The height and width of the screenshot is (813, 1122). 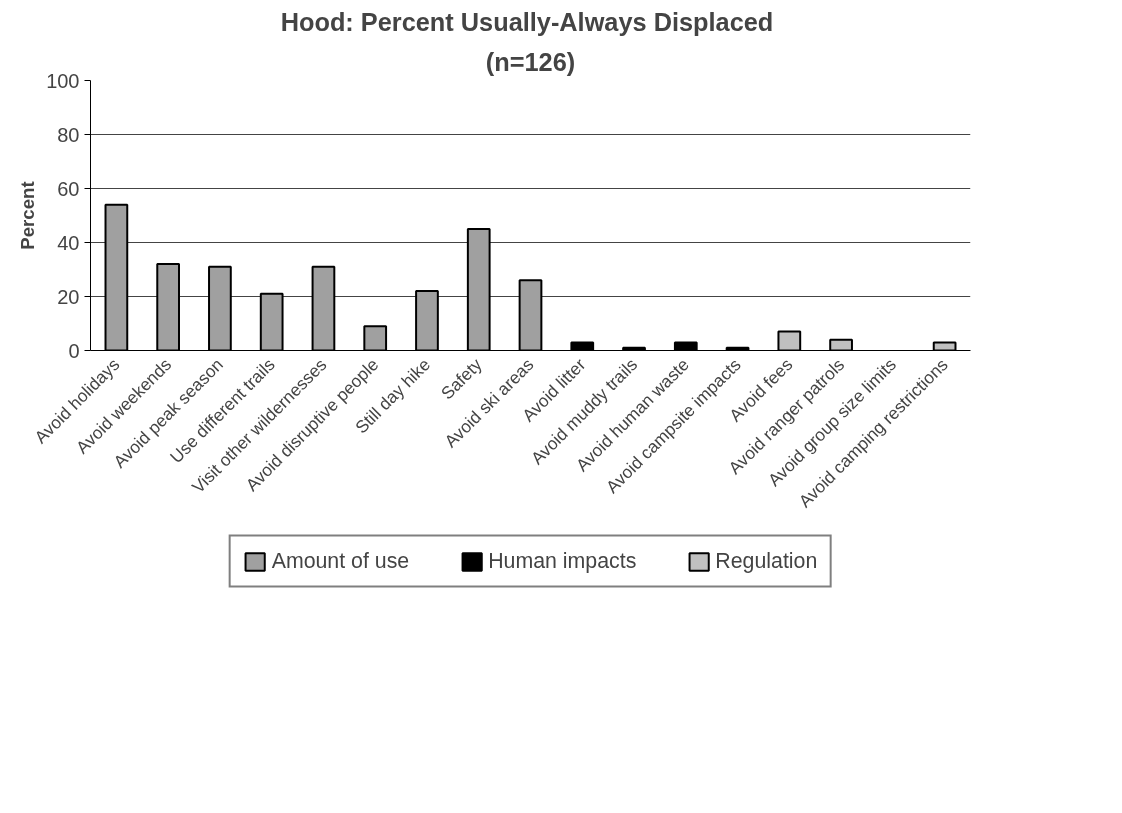 What do you see at coordinates (530, 61) in the screenshot?
I see `chart-subtitle: (n=126)` at bounding box center [530, 61].